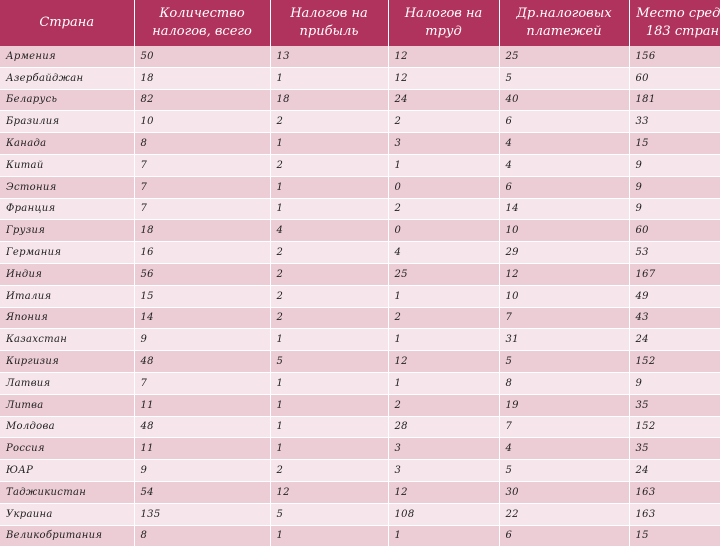 Image resolution: width=720 pixels, height=547 pixels. Describe the element at coordinates (67, 427) in the screenshot. I see `cell-country: Молдова` at that location.